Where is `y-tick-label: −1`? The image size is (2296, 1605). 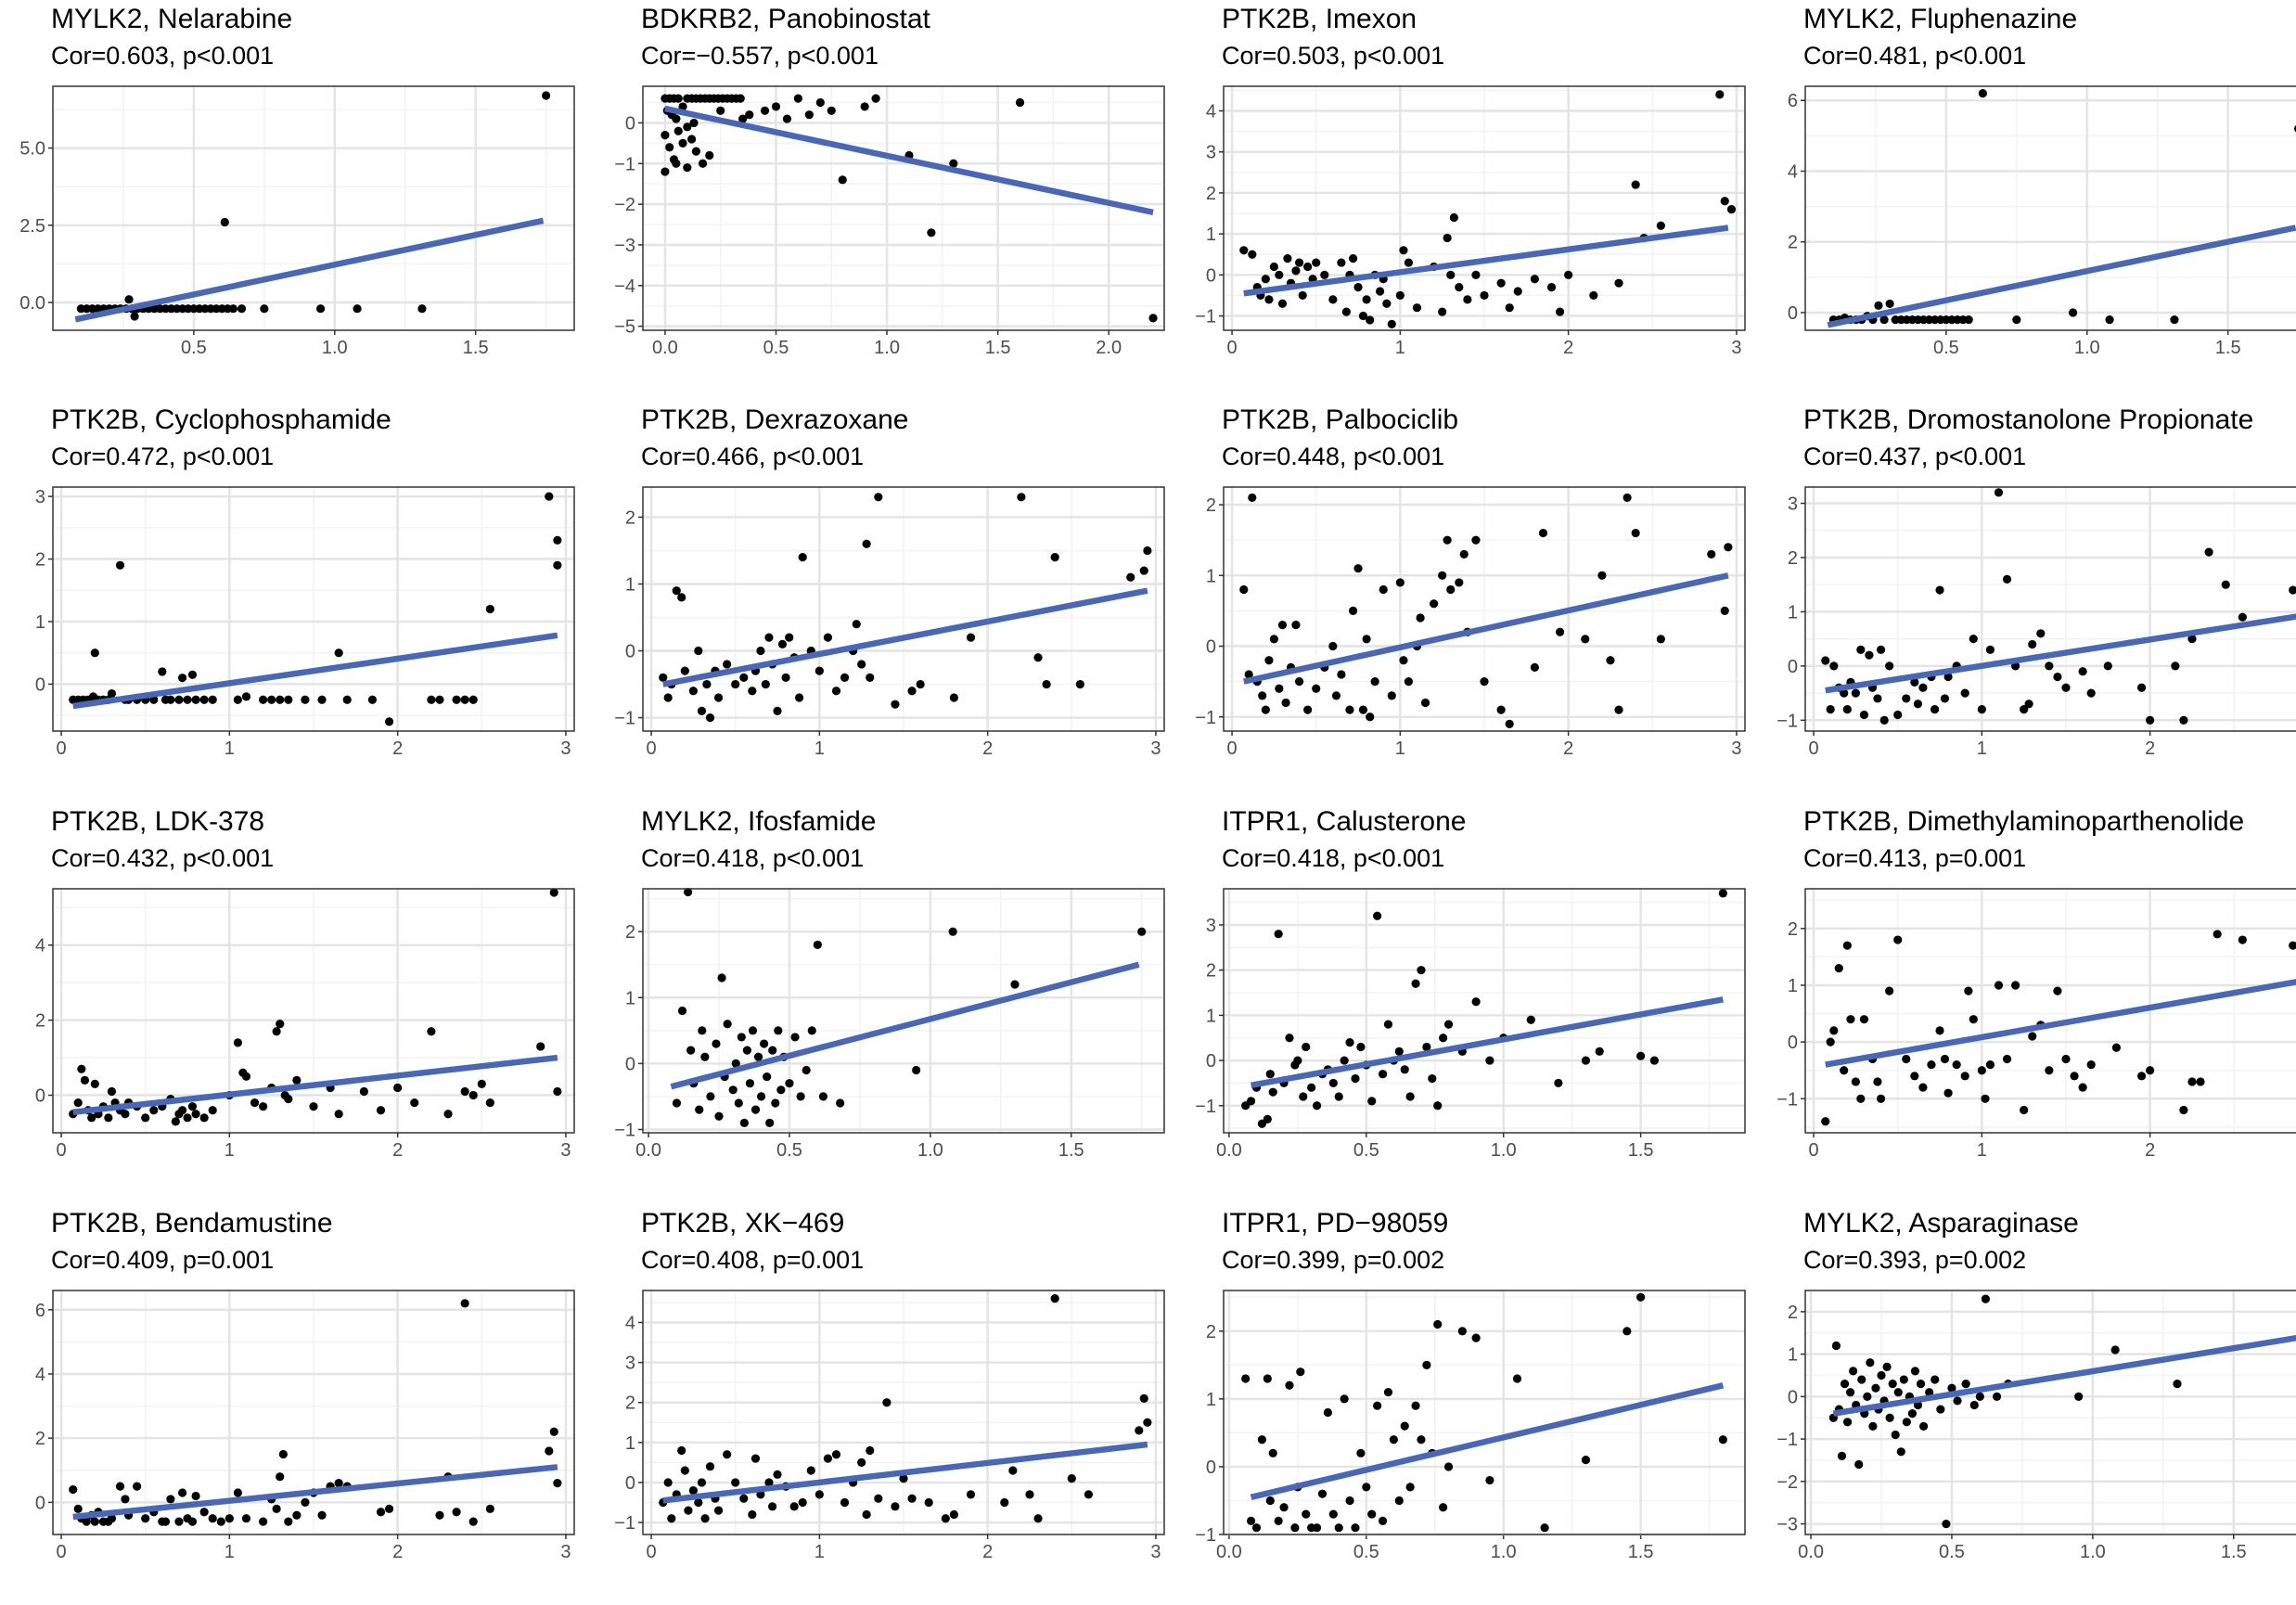 y-tick-label: −1 is located at coordinates (1787, 1440).